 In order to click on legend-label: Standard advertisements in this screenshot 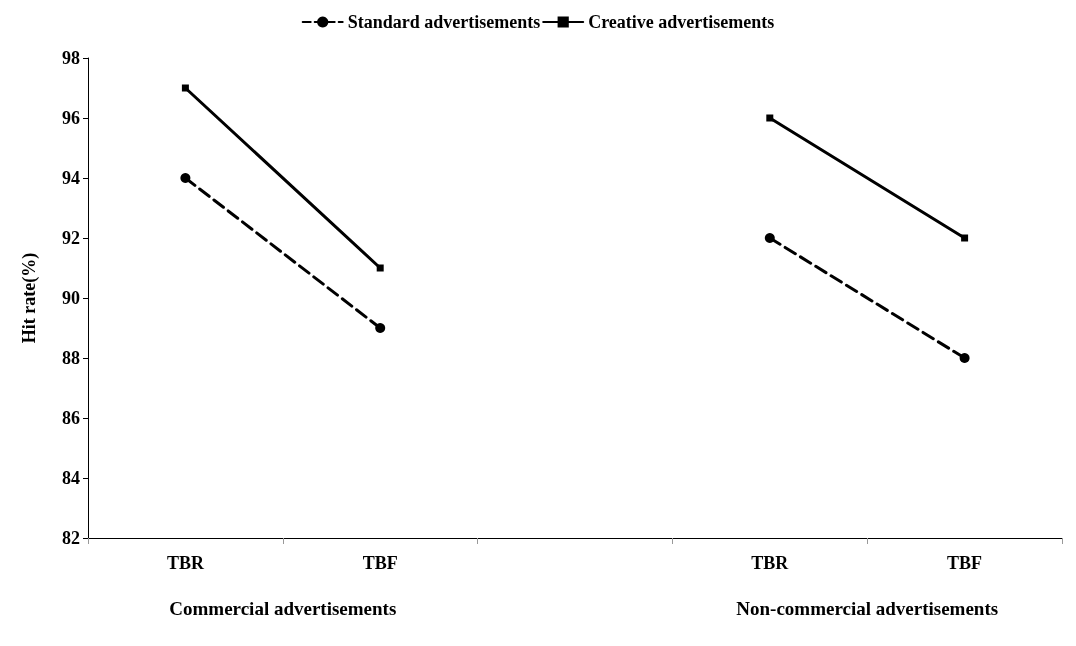, I will do `click(444, 22)`.